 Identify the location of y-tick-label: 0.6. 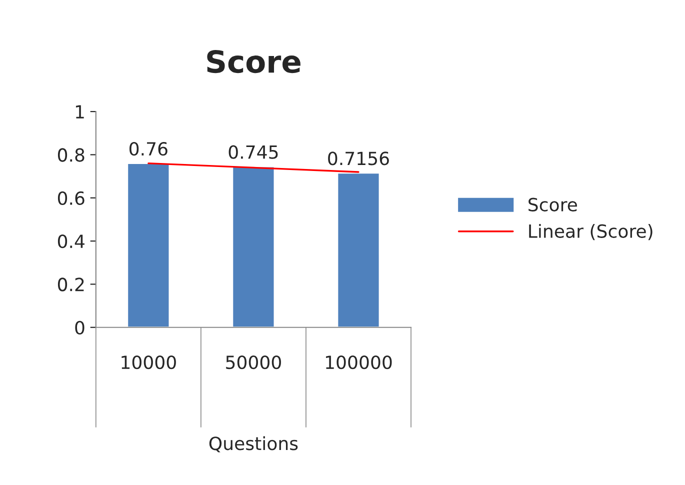
(71, 198).